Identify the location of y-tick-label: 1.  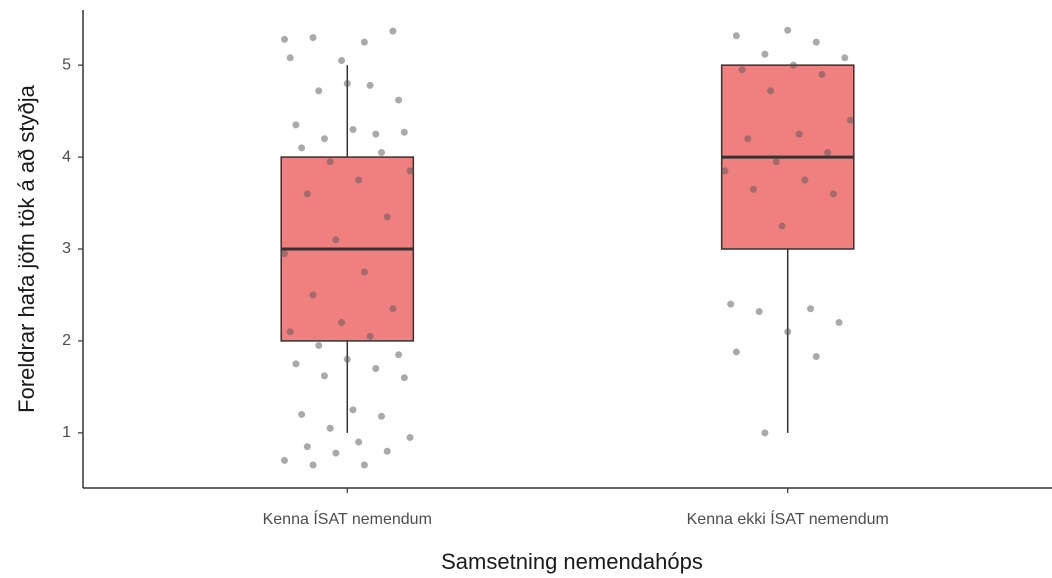
(66, 432).